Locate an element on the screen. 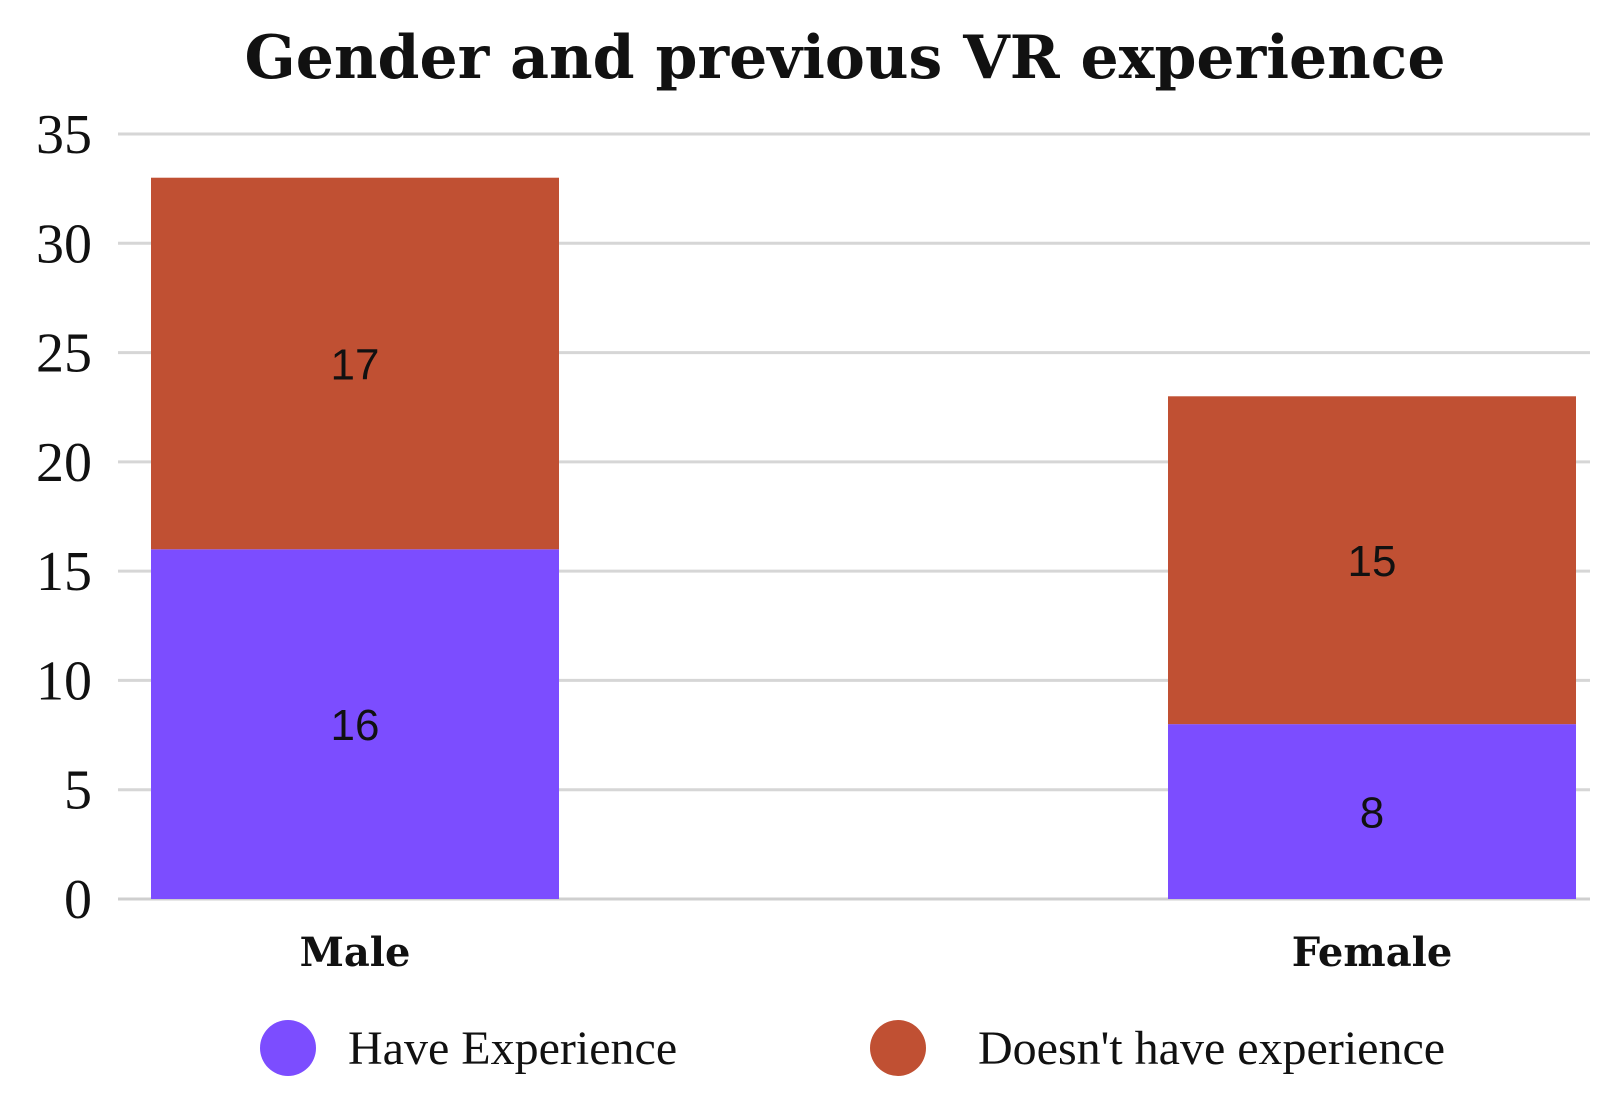 The image size is (1605, 1102). bar-female-have-experience is located at coordinates (1372, 811).